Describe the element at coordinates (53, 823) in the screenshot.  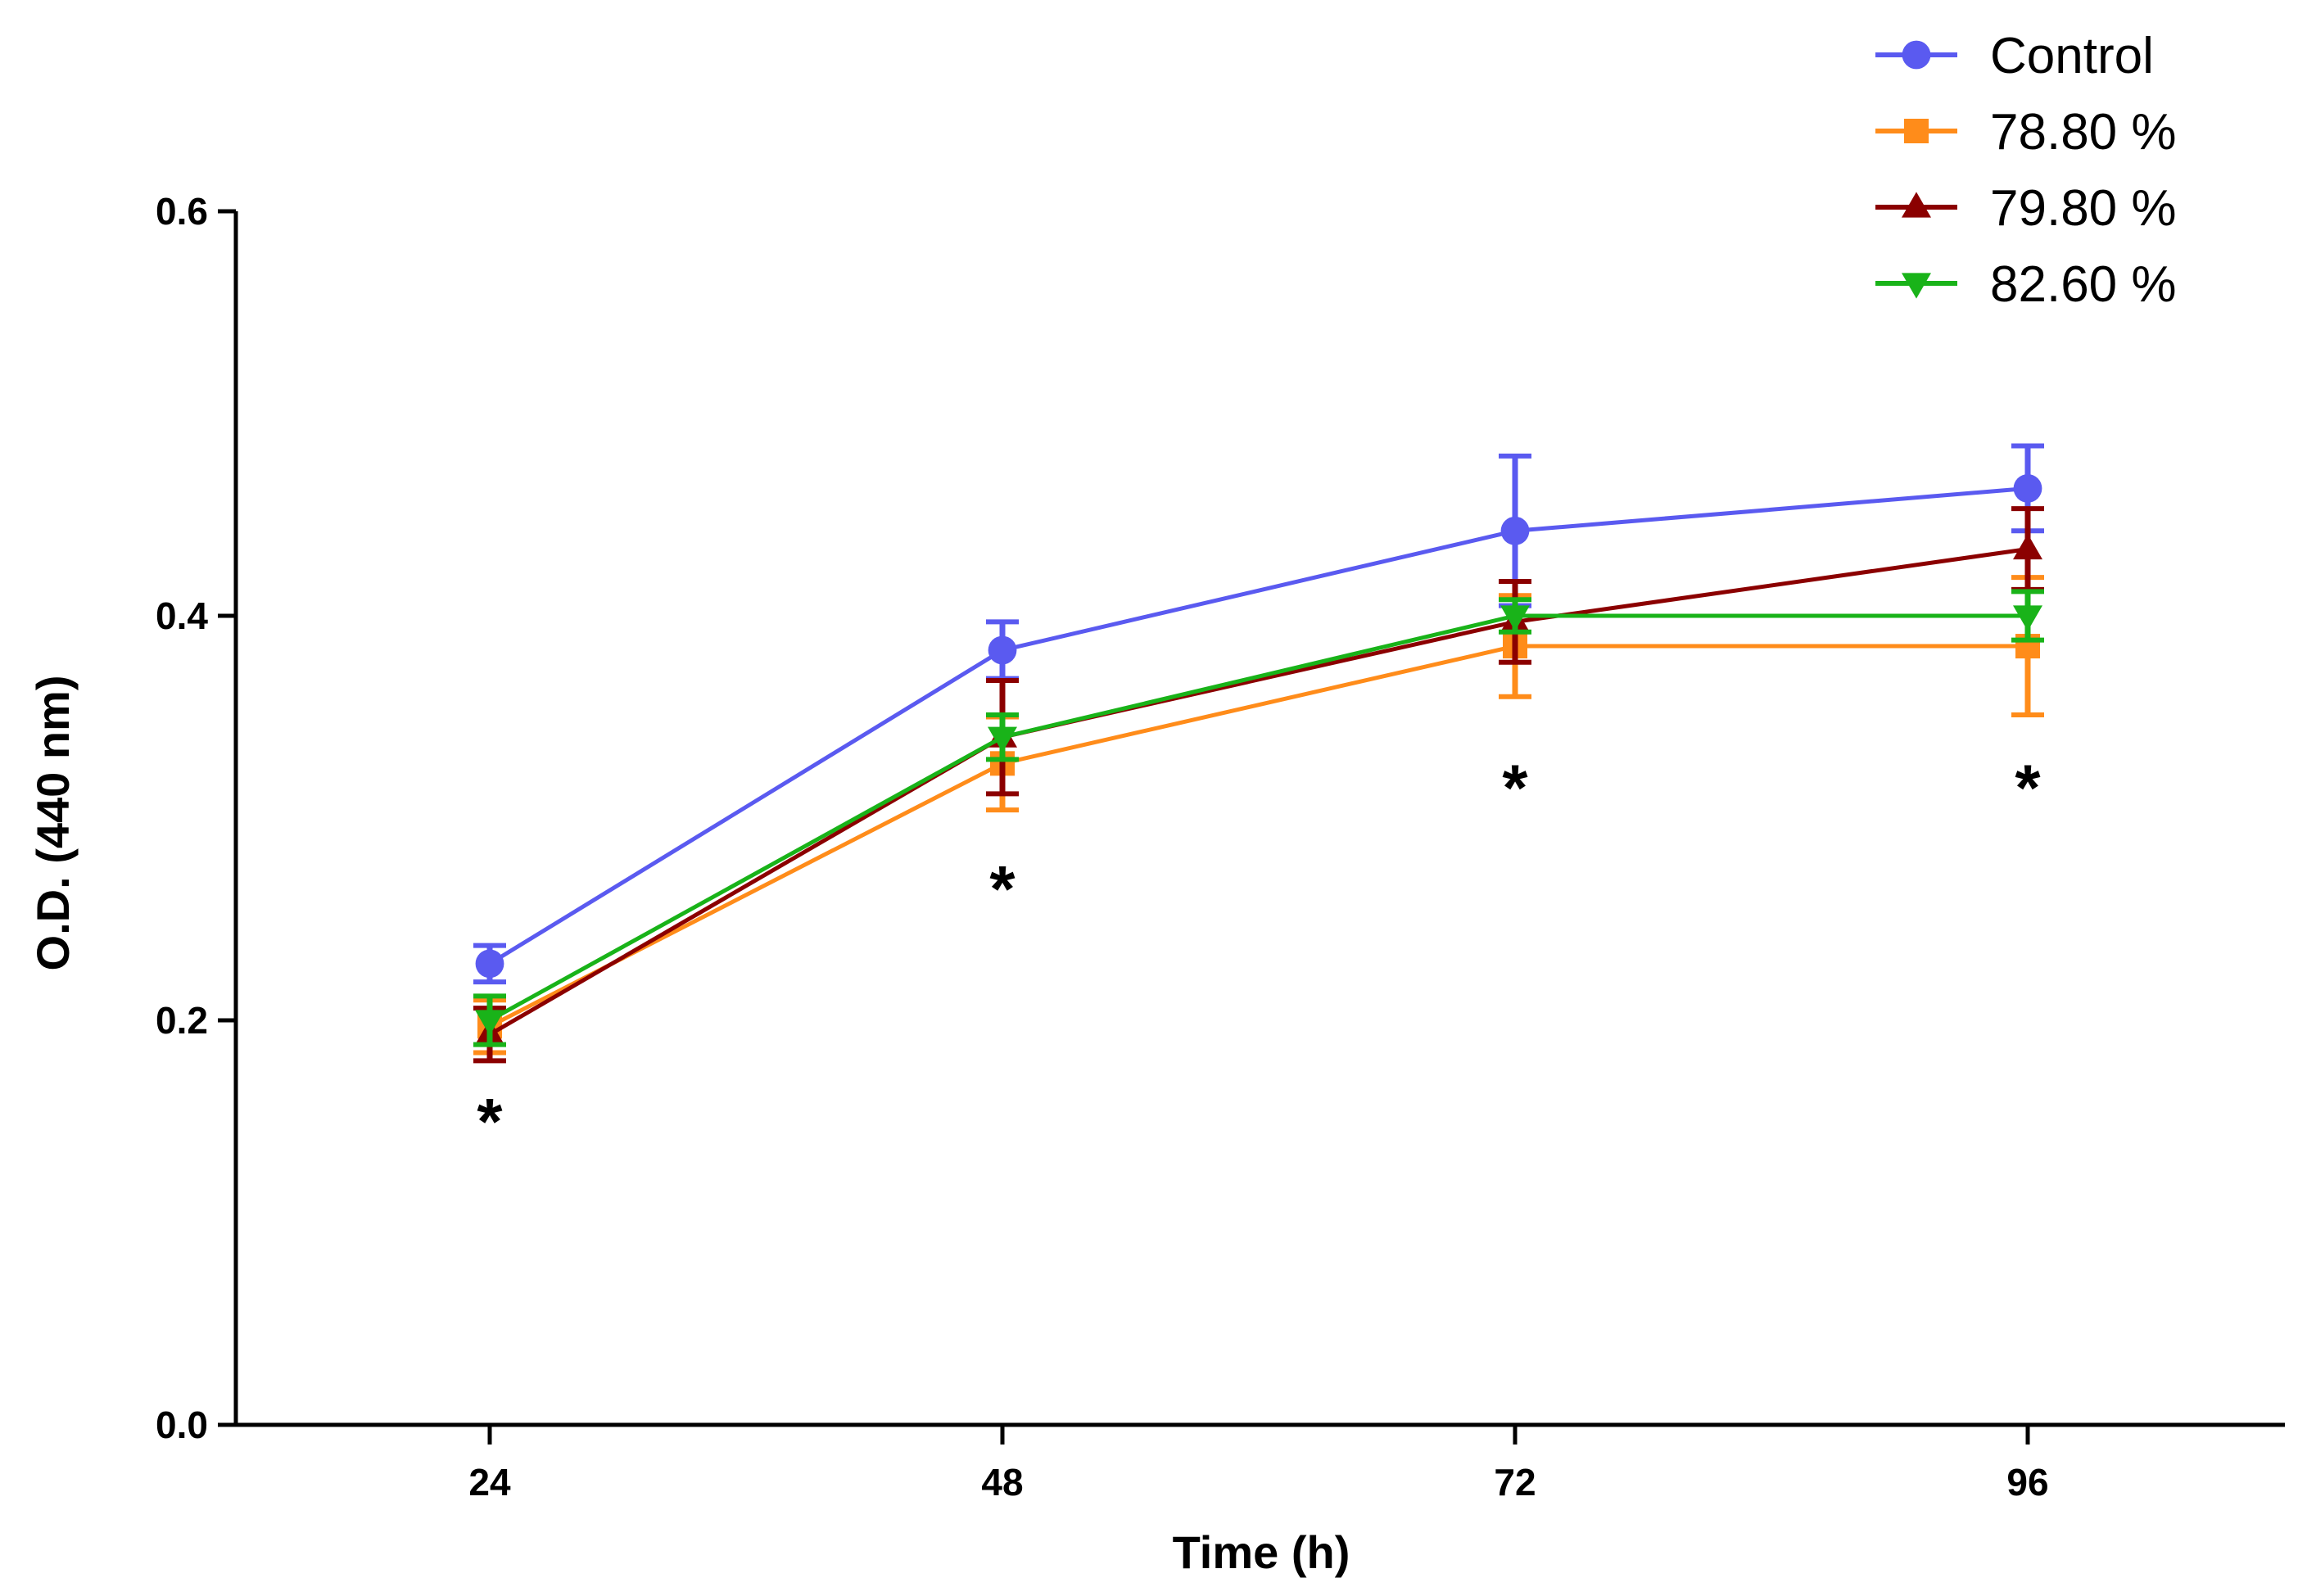
I see `y-axis-title: O.D. (440 nm)` at that location.